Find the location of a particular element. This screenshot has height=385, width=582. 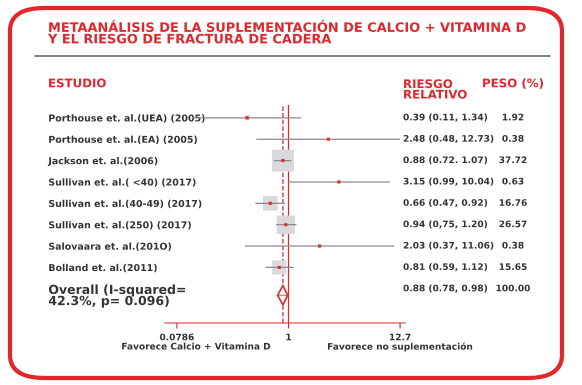

text: 0.63 is located at coordinates (513, 181).